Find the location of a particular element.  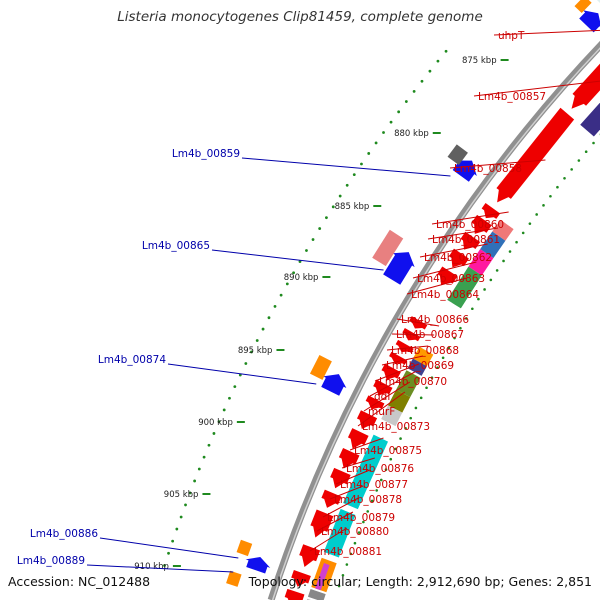

gene-label: Lm4b_00881 is located at coordinates (348, 552).